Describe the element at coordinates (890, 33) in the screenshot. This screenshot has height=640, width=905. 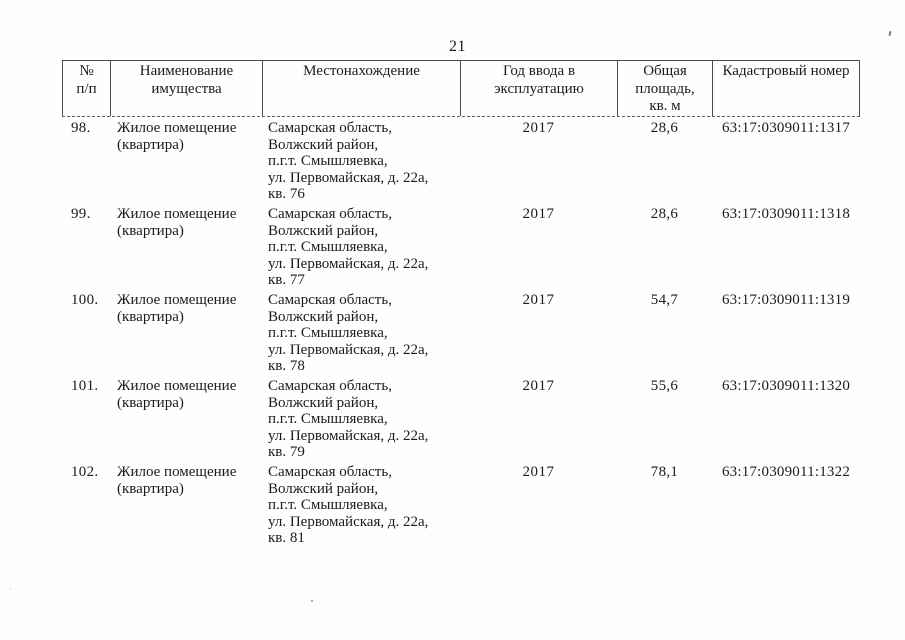
I see `scan-tick-mark` at that location.